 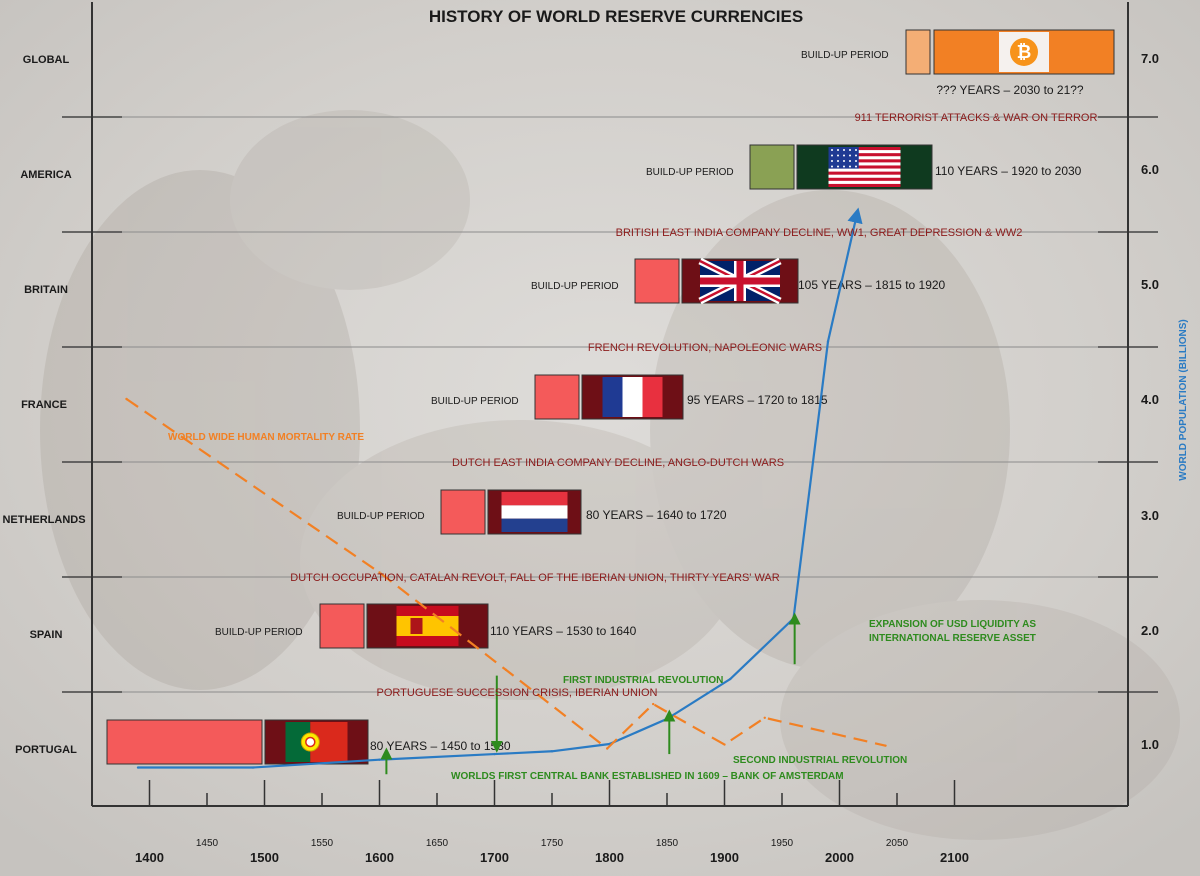 What do you see at coordinates (1150, 284) in the screenshot?
I see `y-right-tick-label: 5.0` at bounding box center [1150, 284].